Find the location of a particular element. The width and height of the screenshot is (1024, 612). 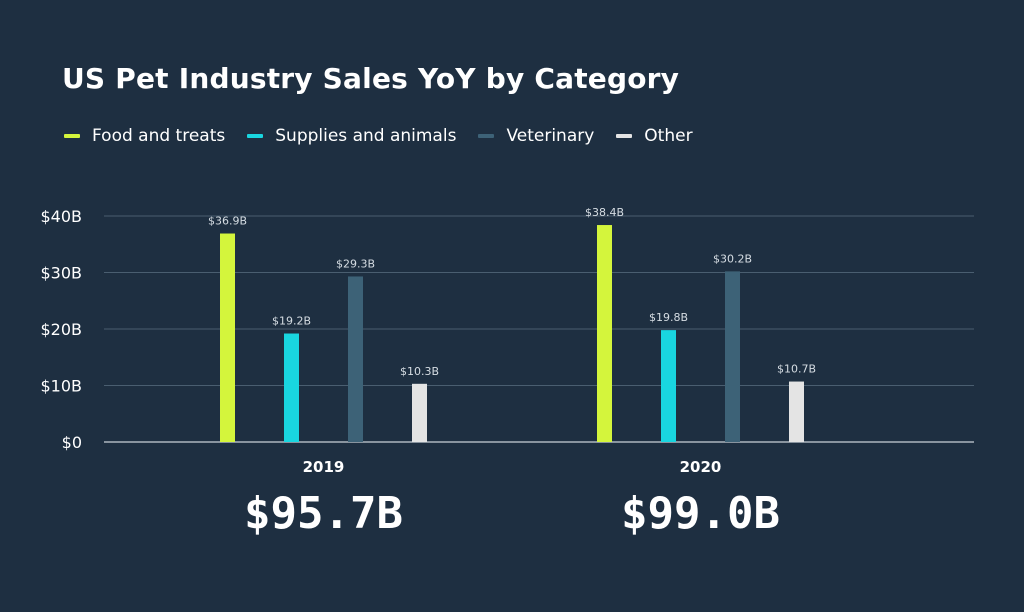

bar-value-label: $38.4B is located at coordinates (604, 212).